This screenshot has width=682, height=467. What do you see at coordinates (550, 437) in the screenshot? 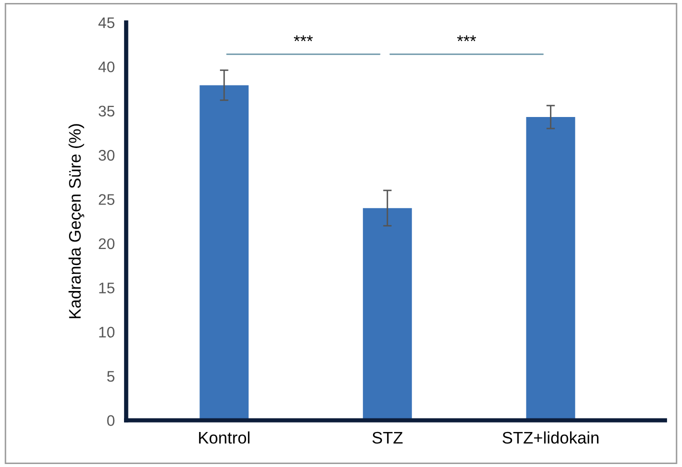
I see `x-tick-label: STZ+lidokain` at bounding box center [550, 437].